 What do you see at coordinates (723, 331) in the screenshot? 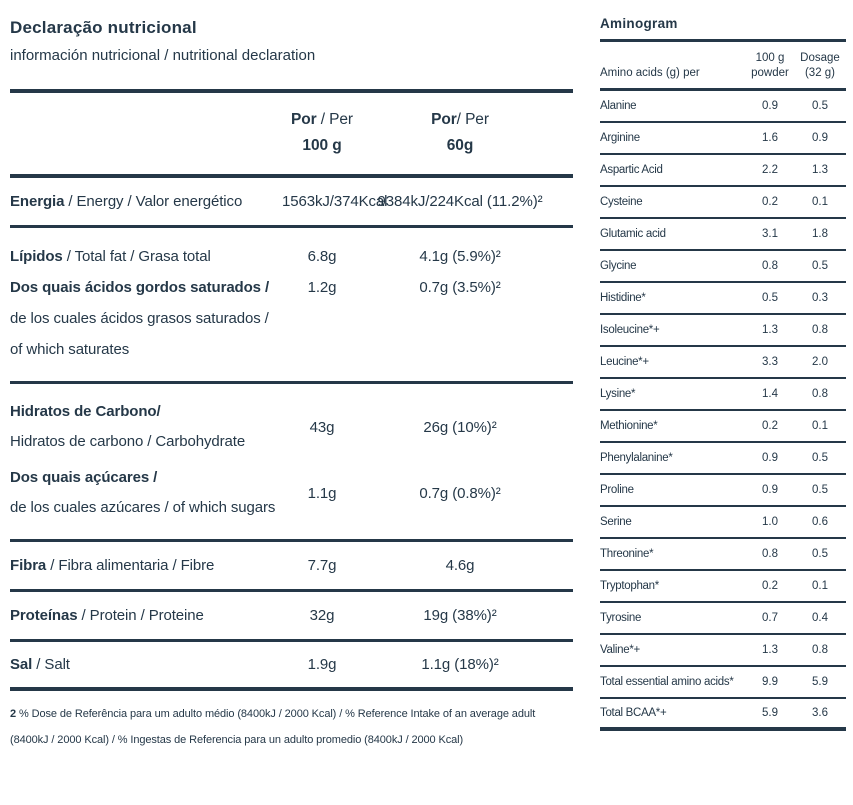
I see `aminogram-row: Isoleucine*+ 1.3 0.8` at bounding box center [723, 331].